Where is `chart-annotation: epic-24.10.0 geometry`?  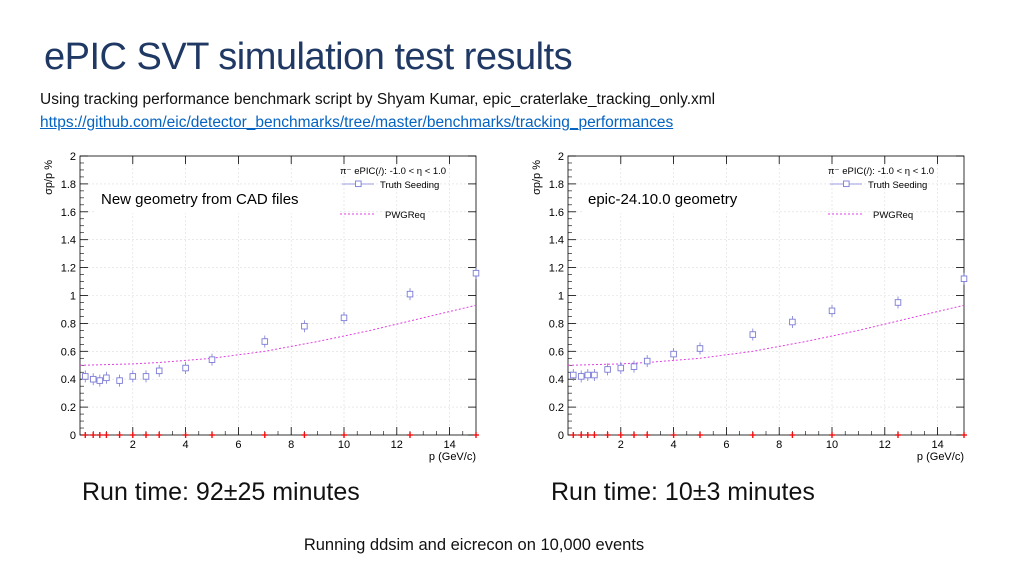 chart-annotation: epic-24.10.0 geometry is located at coordinates (678, 199).